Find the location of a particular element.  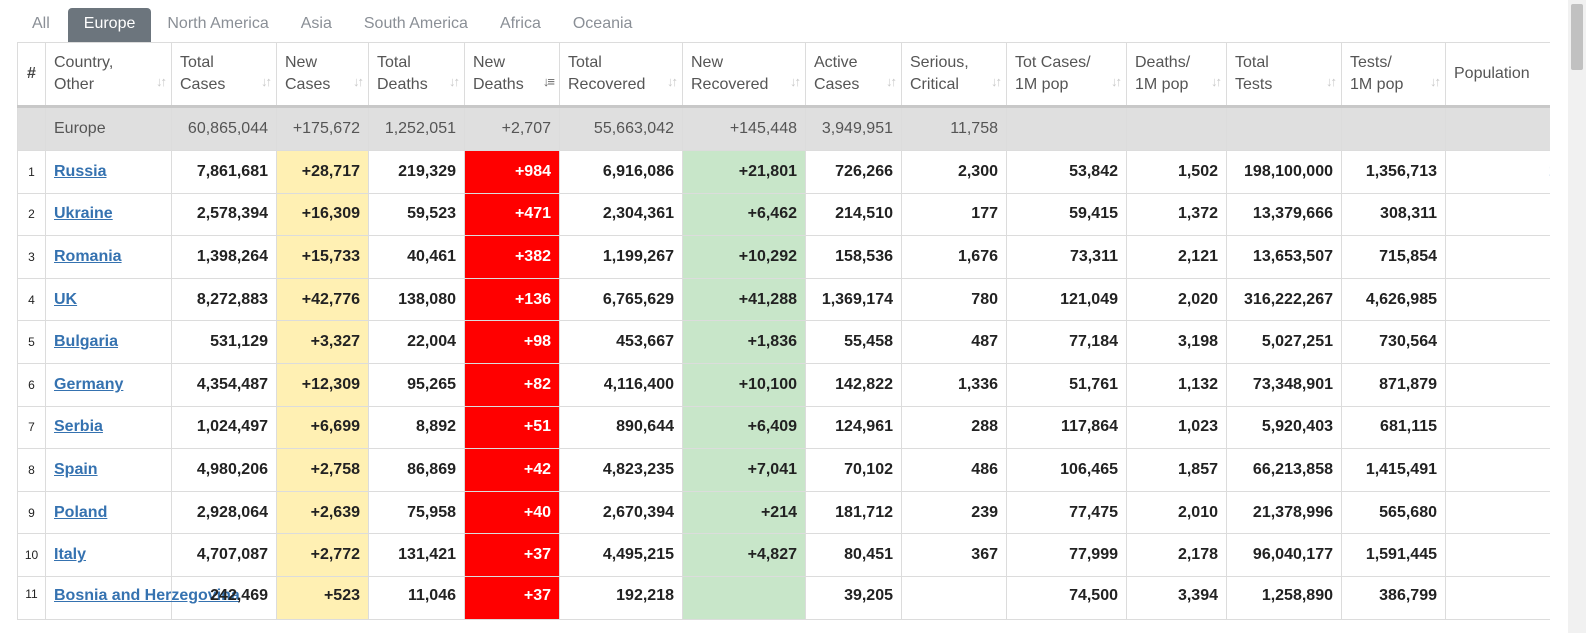

total-deaths-cell: 95,265 is located at coordinates (416, 384).